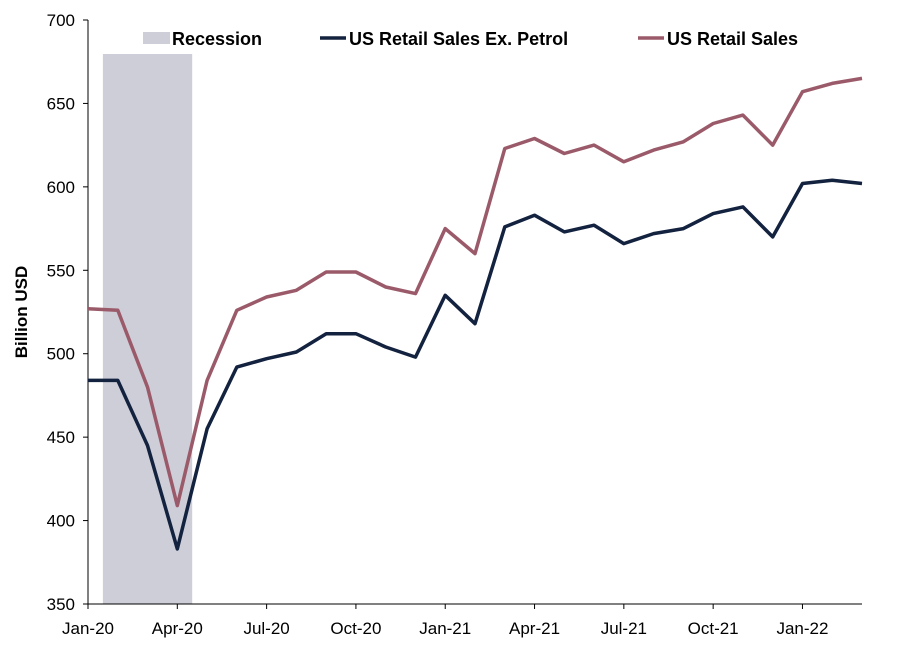  Describe the element at coordinates (61, 437) in the screenshot. I see `y-tick-label: 450` at that location.